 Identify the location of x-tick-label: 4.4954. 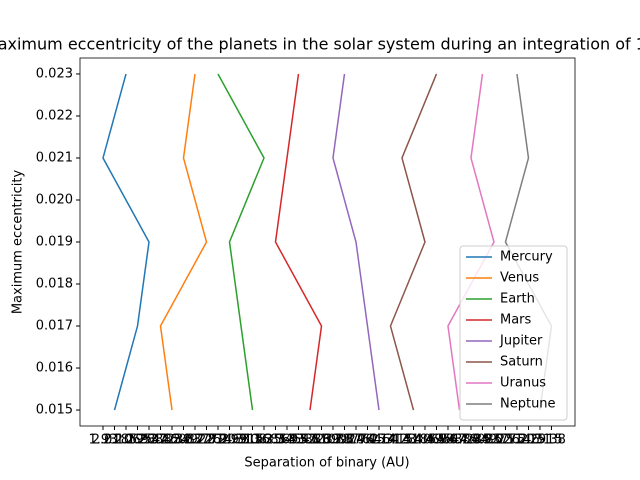
(437, 440).